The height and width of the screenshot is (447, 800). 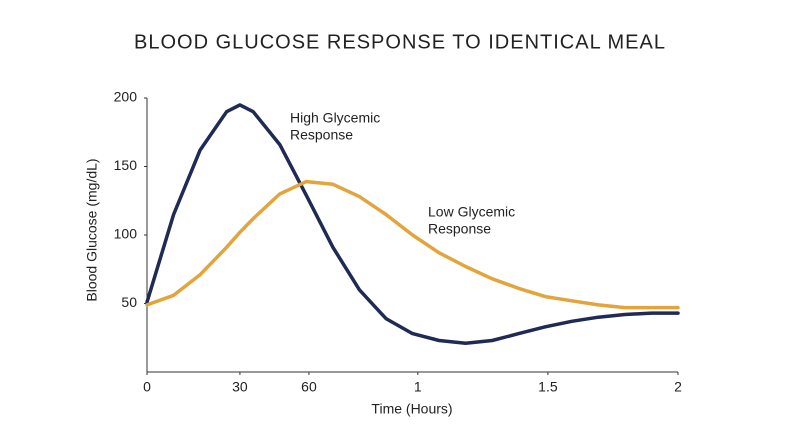 I want to click on series-annotation: Low Glycemic, so click(x=471, y=212).